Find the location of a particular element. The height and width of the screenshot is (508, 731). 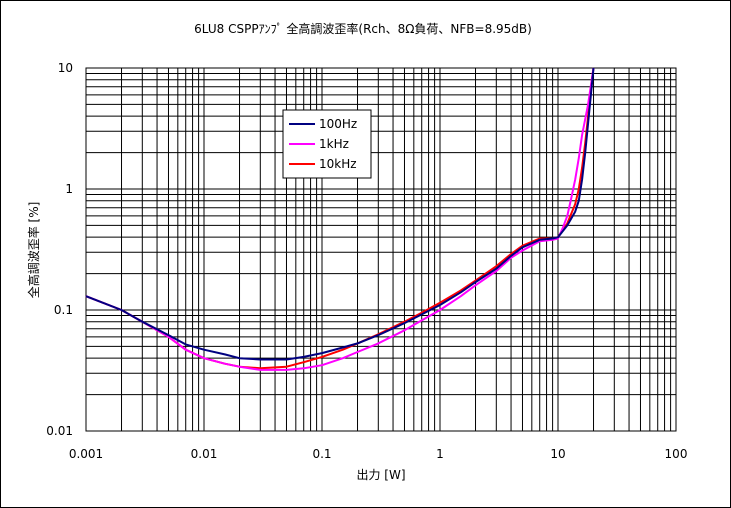

x-tick-label: 100 is located at coordinates (676, 454).